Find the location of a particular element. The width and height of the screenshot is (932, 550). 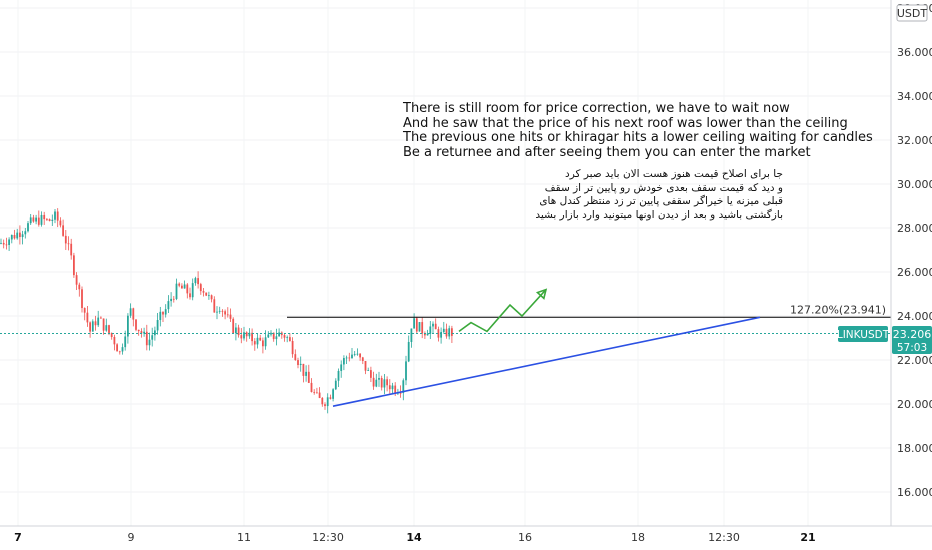

last-price-tag: 23.206 57:03 is located at coordinates (912, 340).